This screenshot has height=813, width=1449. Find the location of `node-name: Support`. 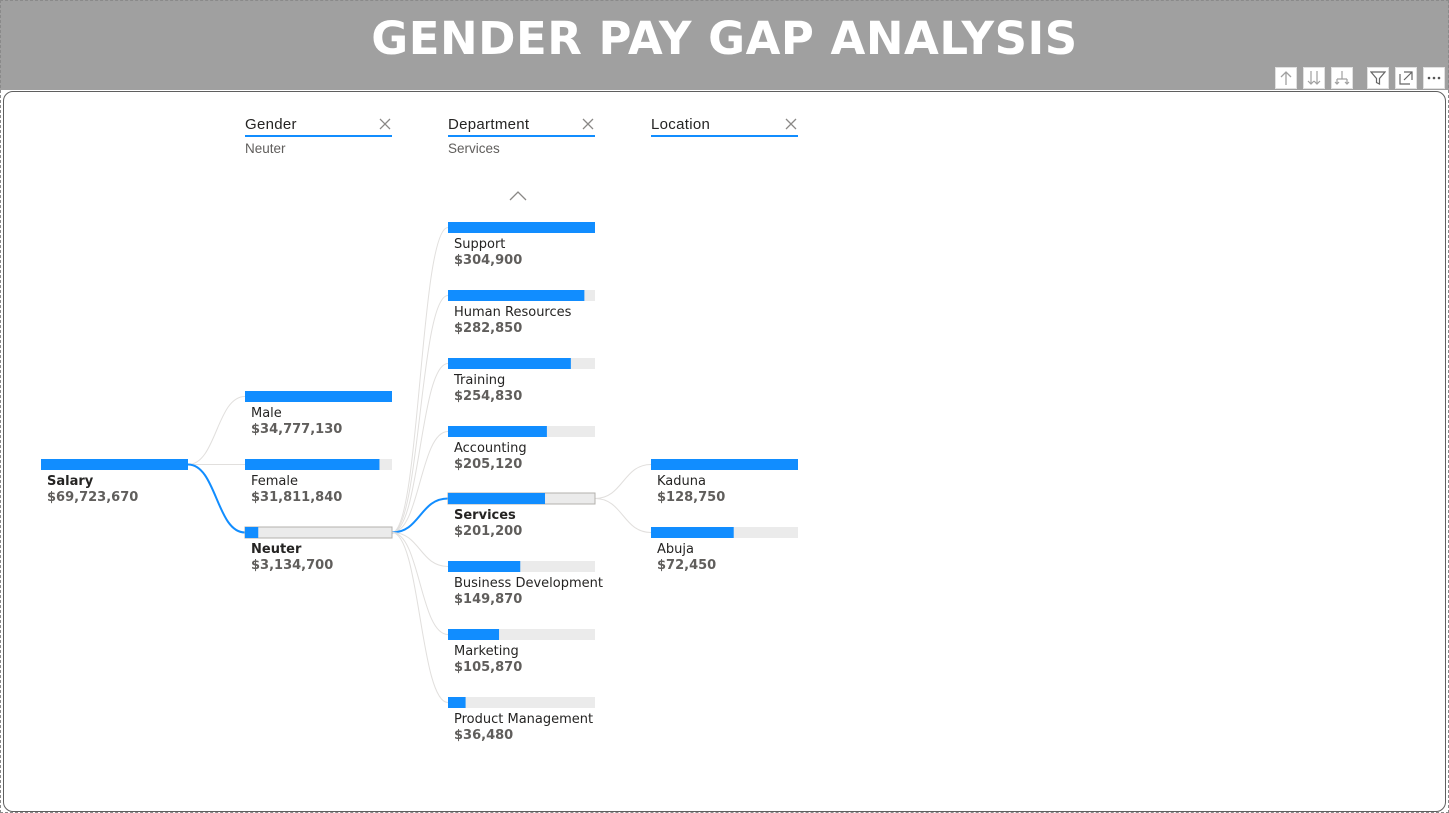

node-name: Support is located at coordinates (480, 244).